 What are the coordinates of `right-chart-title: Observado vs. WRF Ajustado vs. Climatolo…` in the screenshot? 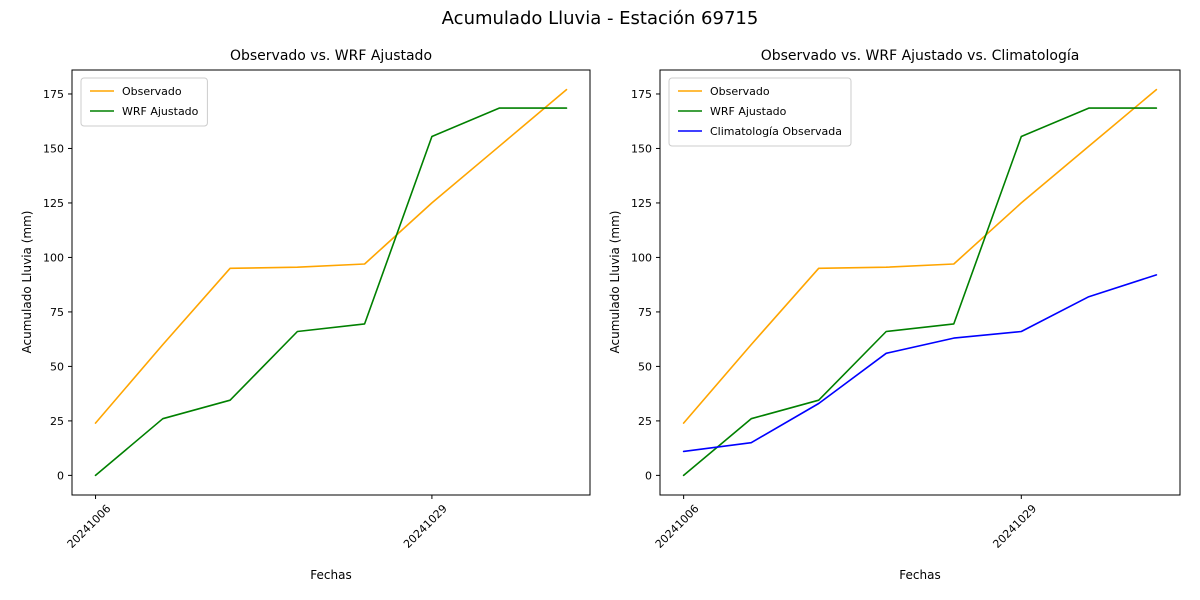 It's located at (920, 56).